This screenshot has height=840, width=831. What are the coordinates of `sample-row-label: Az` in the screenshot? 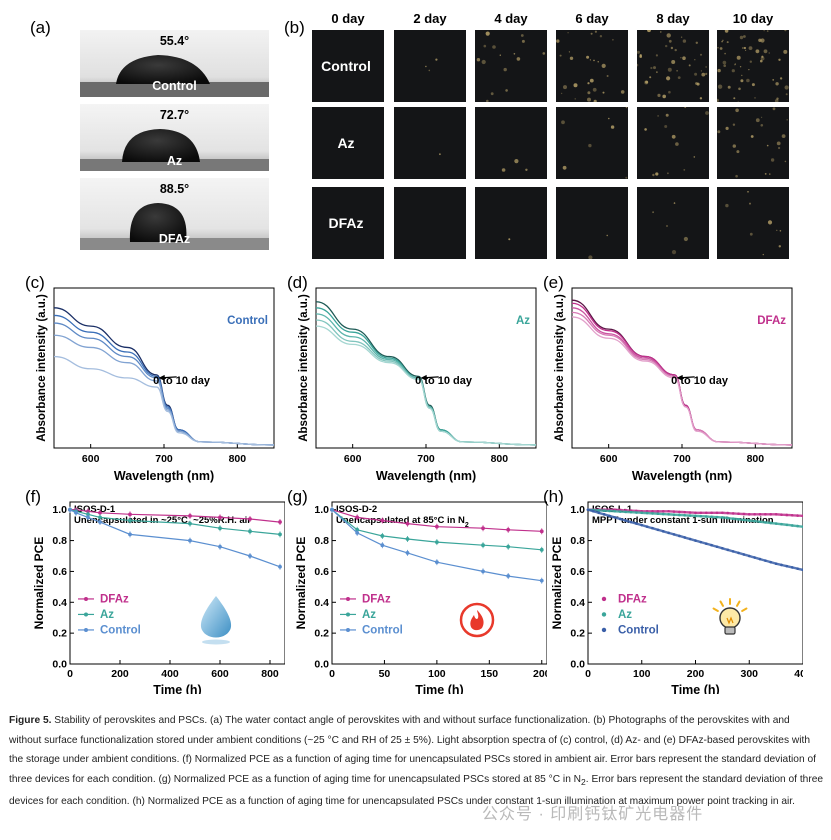 It's located at (346, 143).